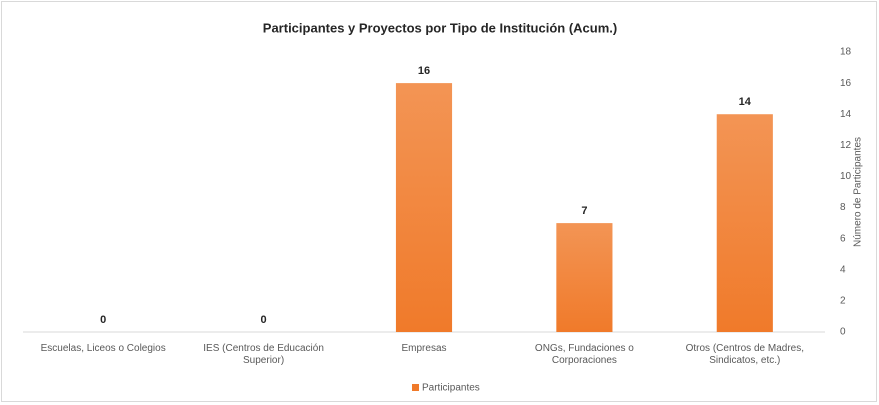 This screenshot has height=405, width=879. I want to click on y-tick-label: 8, so click(843, 207).